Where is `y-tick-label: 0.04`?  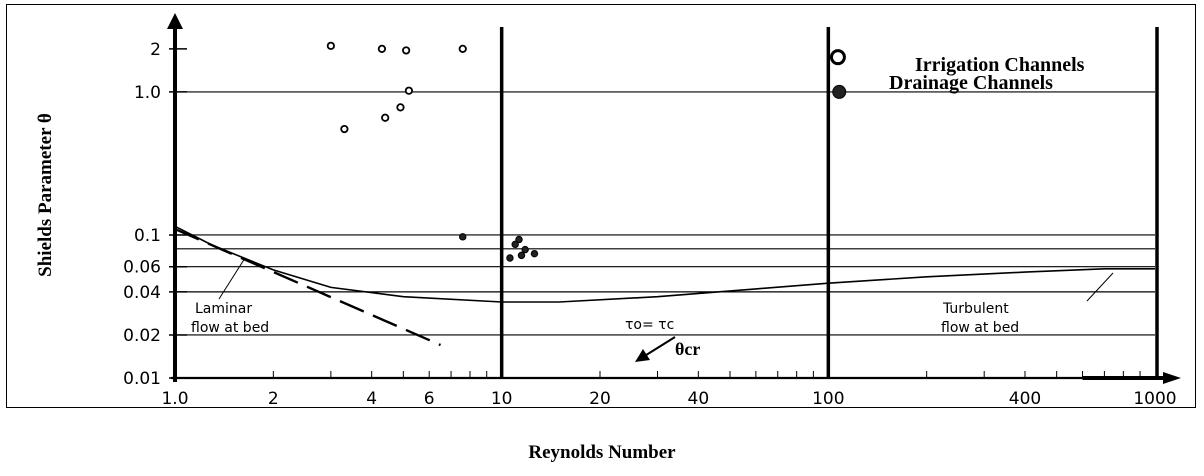
y-tick-label: 0.04 is located at coordinates (142, 293).